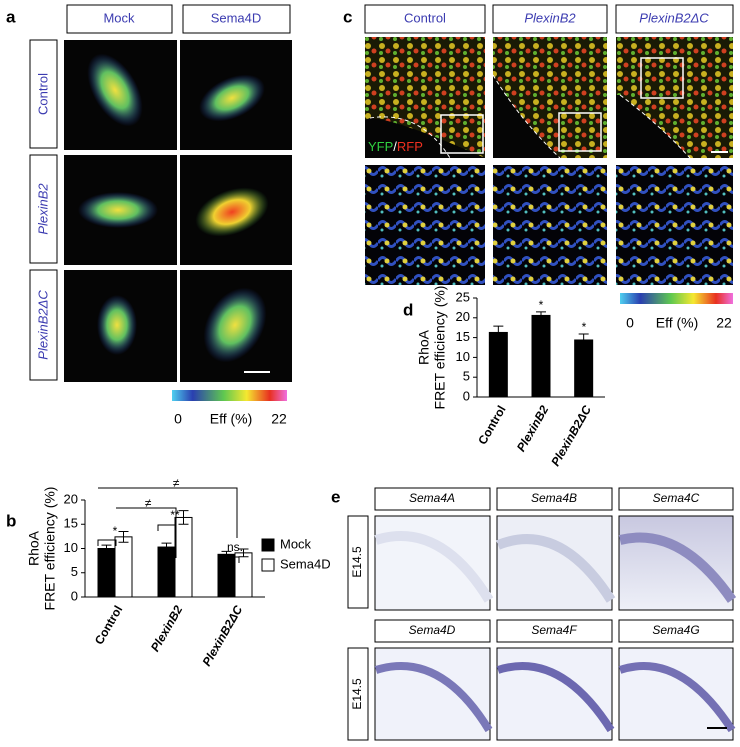 This screenshot has width=740, height=747. Describe the element at coordinates (296, 543) in the screenshot. I see `legend-label: Mock` at that location.